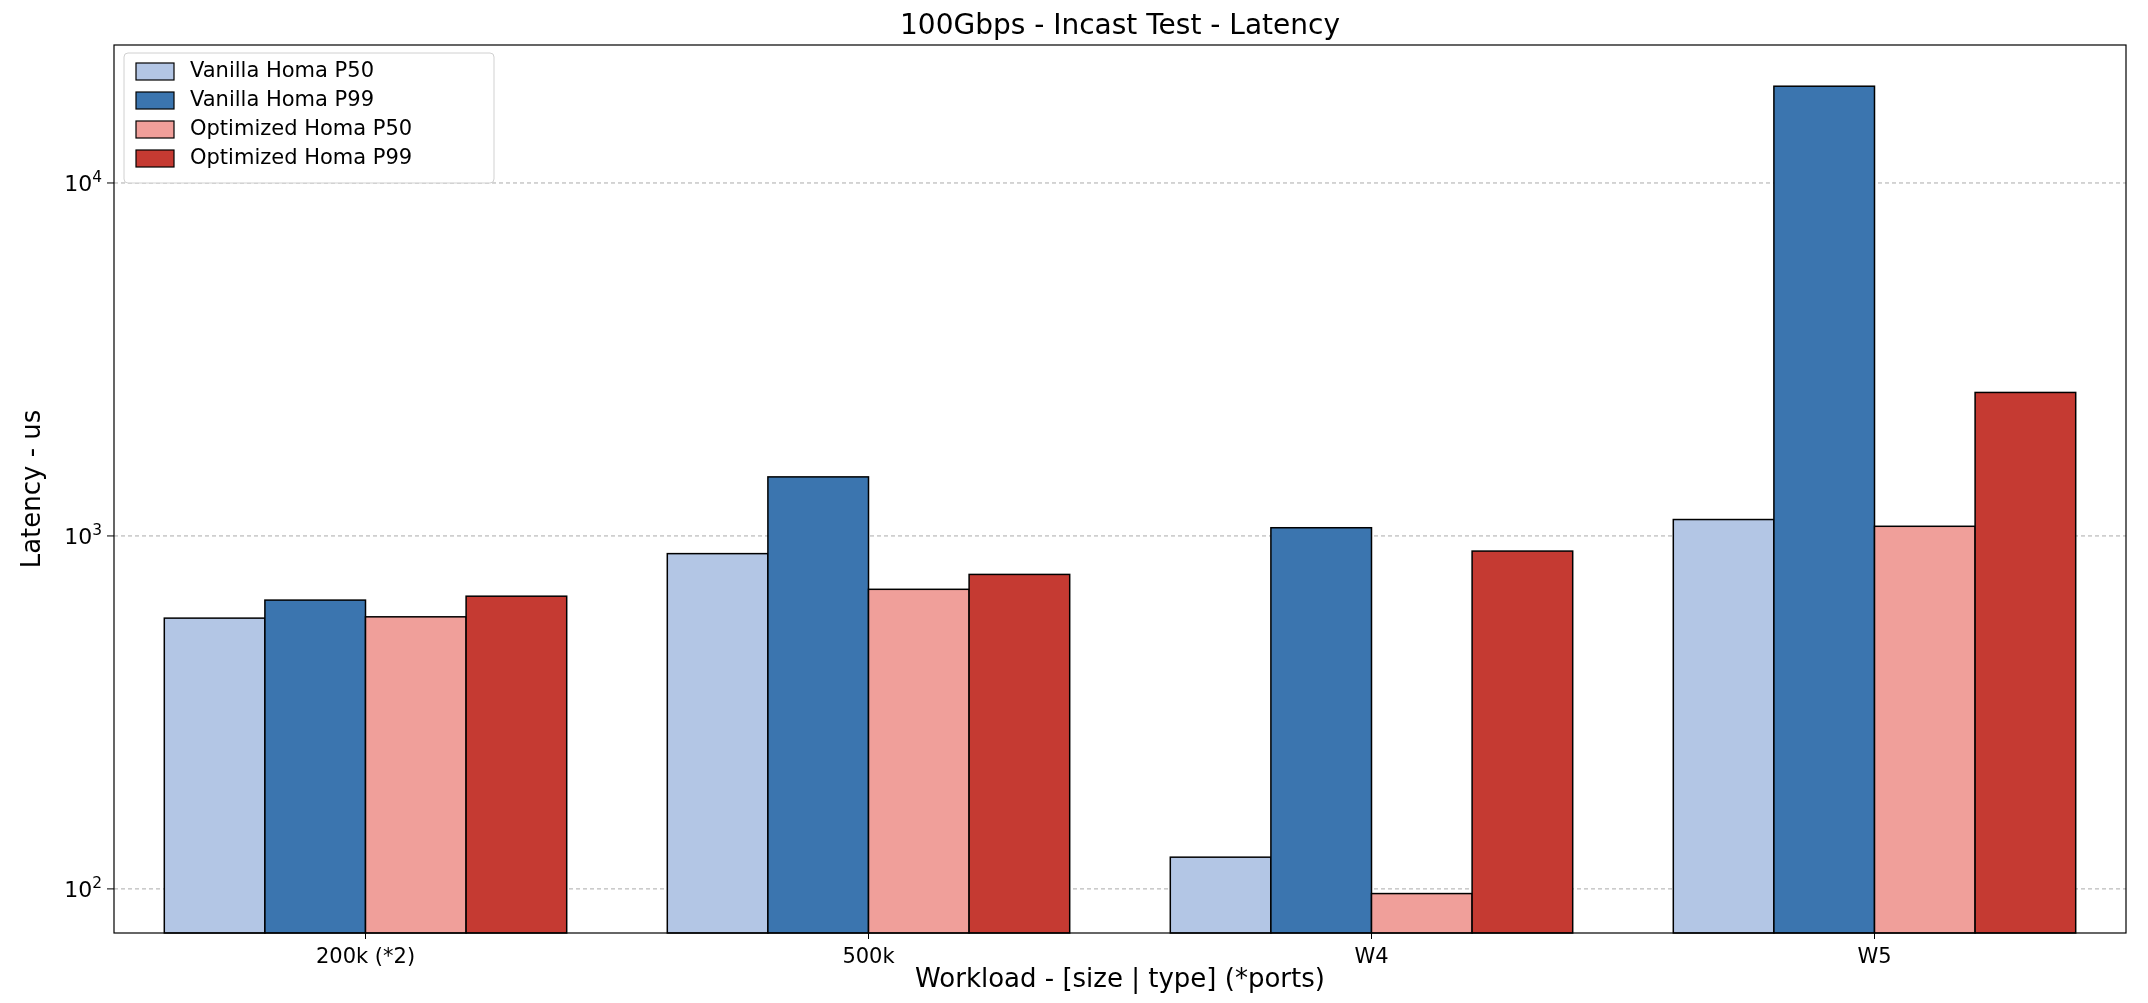 The image size is (2148, 1003). Describe the element at coordinates (1371, 956) in the screenshot. I see `x-tick-label: W4` at that location.